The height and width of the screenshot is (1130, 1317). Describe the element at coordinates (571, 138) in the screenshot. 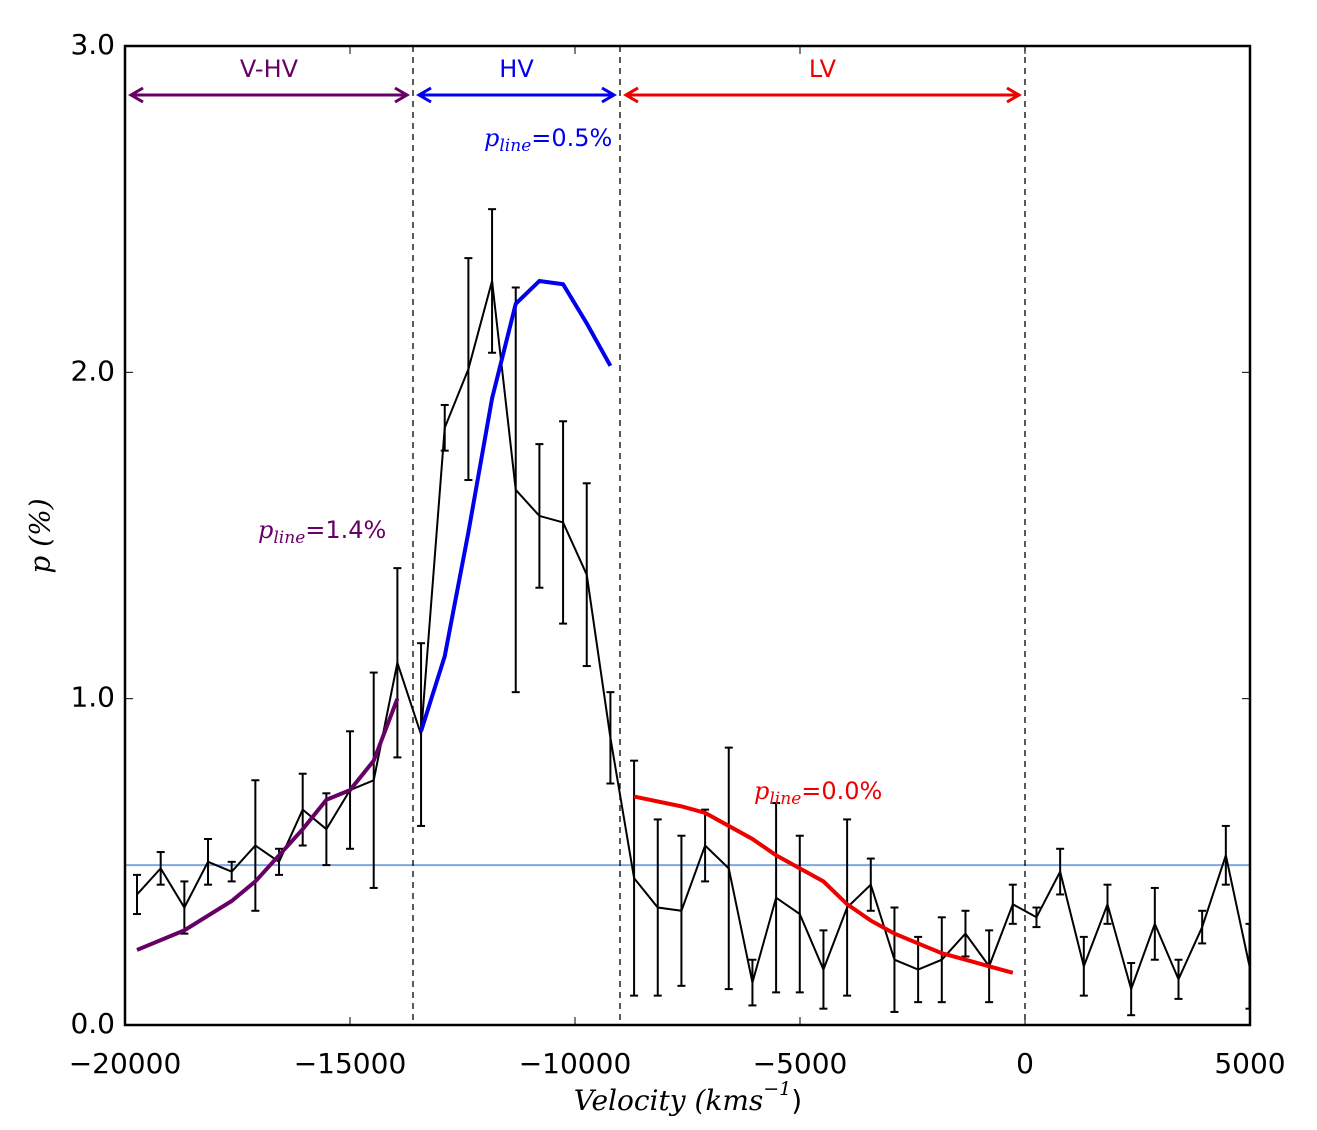

I see `annotation-text: =0.5%` at that location.